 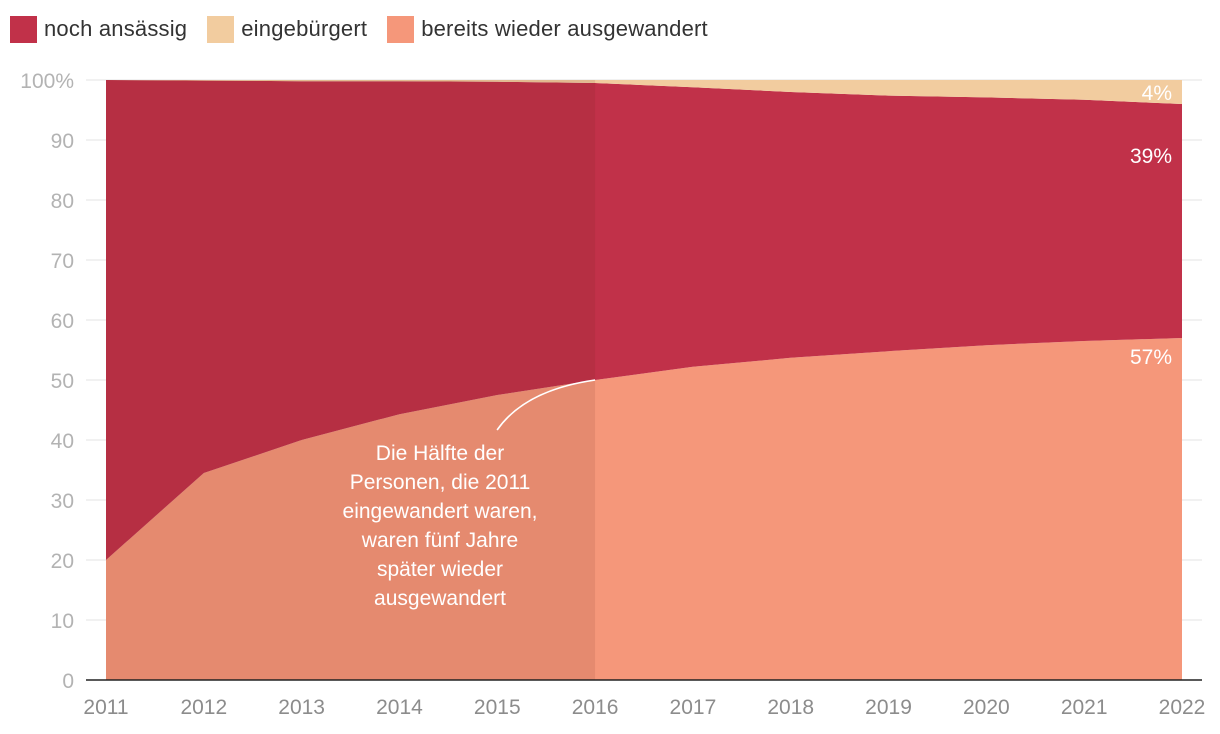 What do you see at coordinates (1151, 156) in the screenshot?
I see `end-label-1: 39%` at bounding box center [1151, 156].